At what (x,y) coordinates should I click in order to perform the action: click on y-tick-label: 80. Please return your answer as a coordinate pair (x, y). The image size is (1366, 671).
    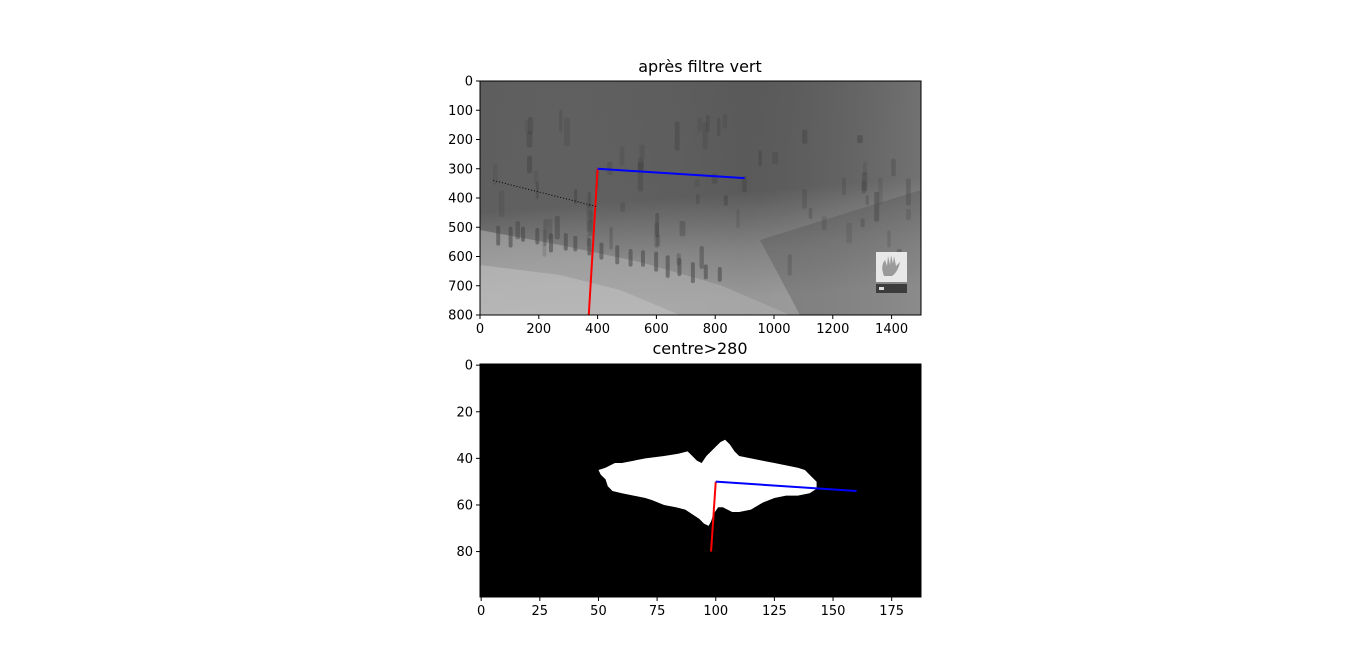
    Looking at the image, I should click on (464, 552).